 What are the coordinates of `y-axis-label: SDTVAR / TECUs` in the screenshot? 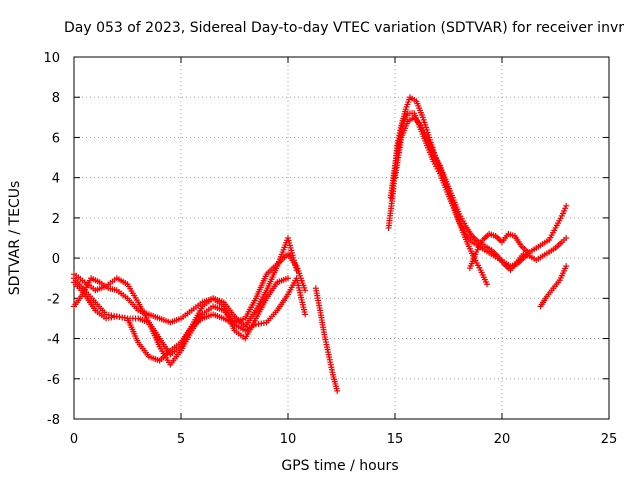 It's located at (15, 238).